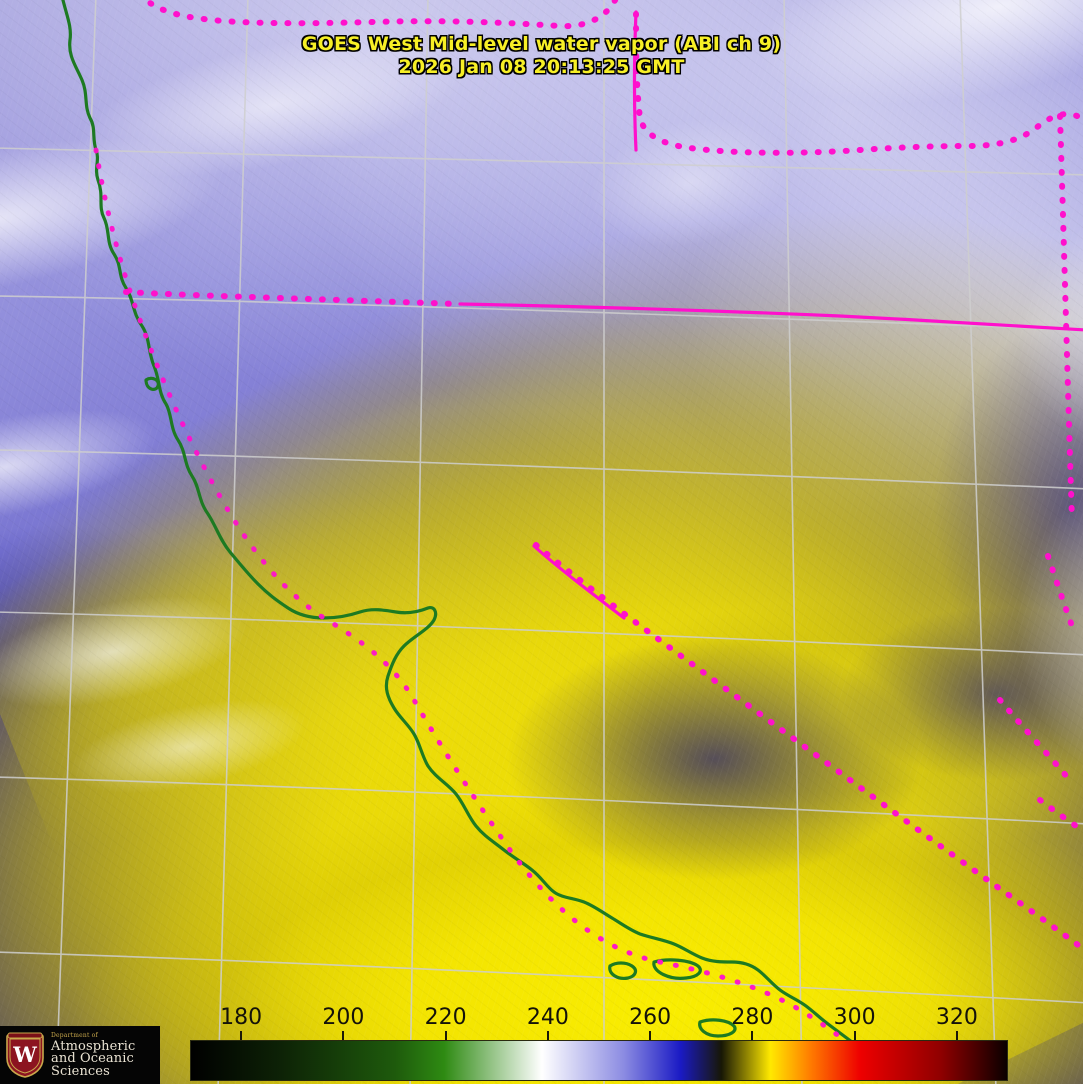 The height and width of the screenshot is (1084, 1083). What do you see at coordinates (92, 1064) in the screenshot?
I see `logo-line-3: and Oceanic Sciences` at bounding box center [92, 1064].